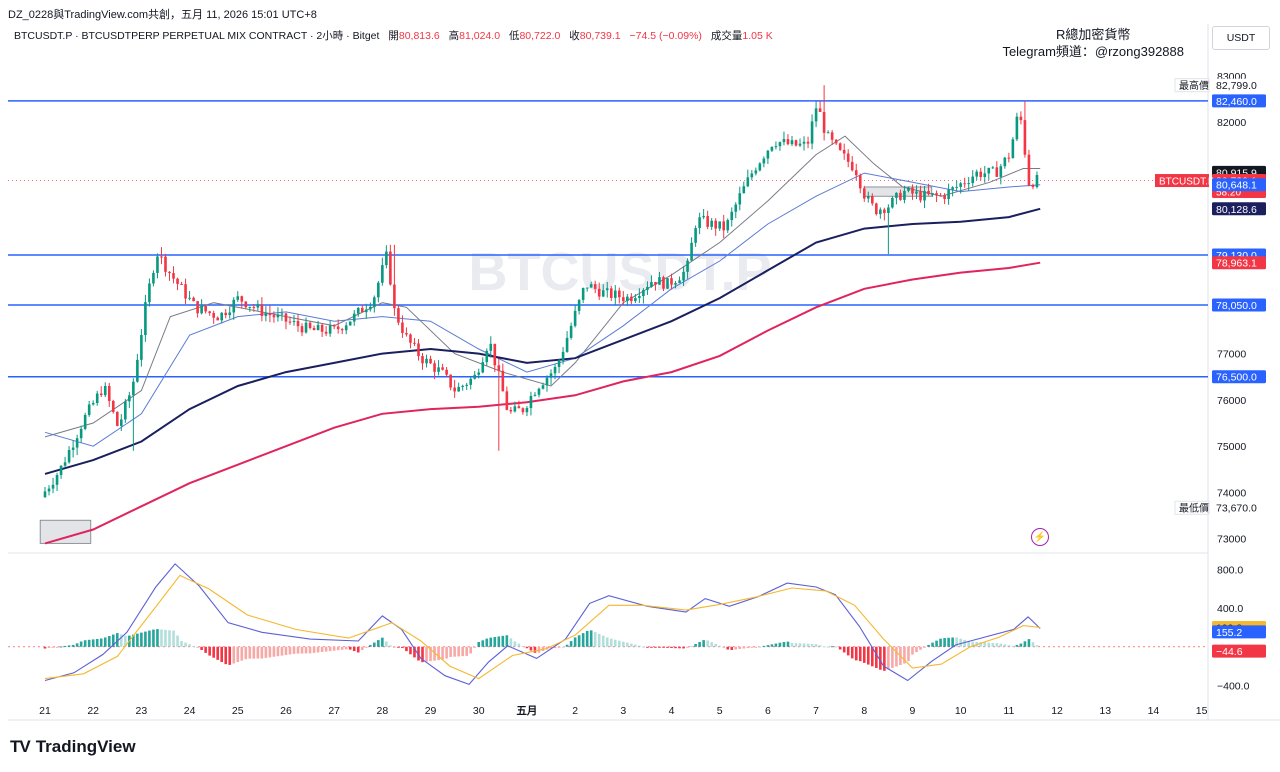  Describe the element at coordinates (526, 711) in the screenshot. I see `time-tick-label: 五月` at that location.